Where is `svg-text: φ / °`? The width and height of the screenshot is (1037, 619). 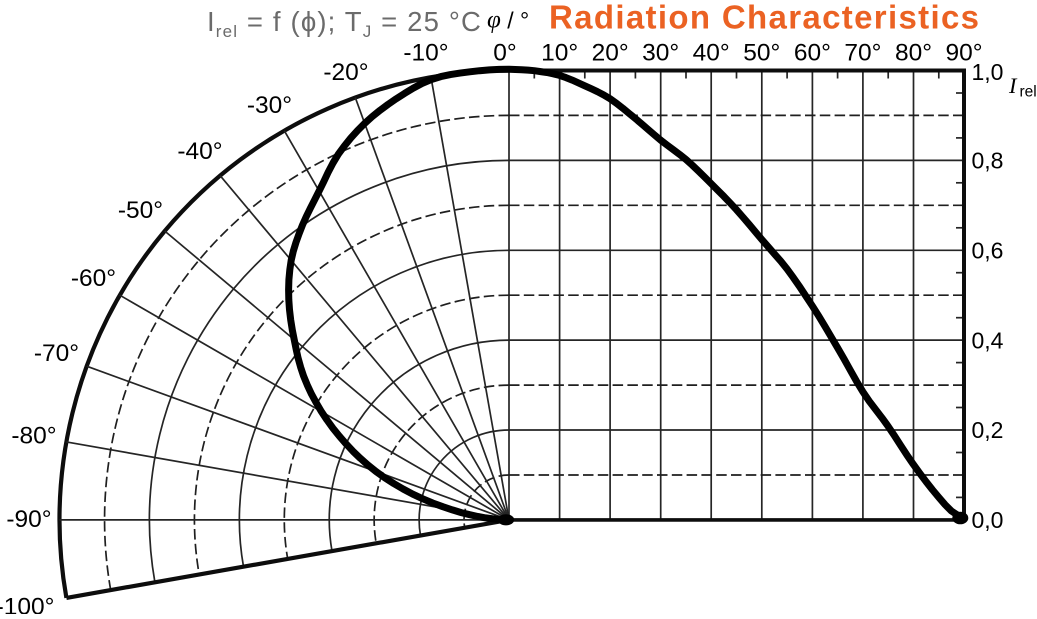 svg-text: φ / ° is located at coordinates (508, 20).